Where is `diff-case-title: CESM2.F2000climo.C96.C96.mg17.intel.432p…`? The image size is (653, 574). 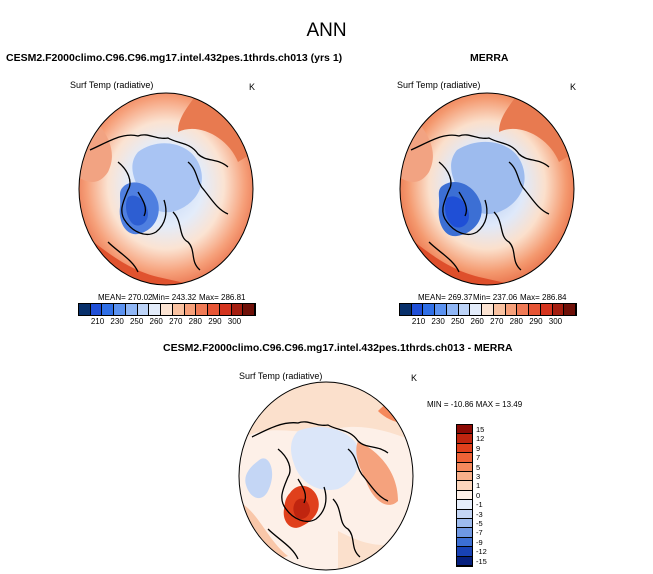 diff-case-title: CESM2.F2000climo.C96.C96.mg17.intel.432p… is located at coordinates (338, 348).